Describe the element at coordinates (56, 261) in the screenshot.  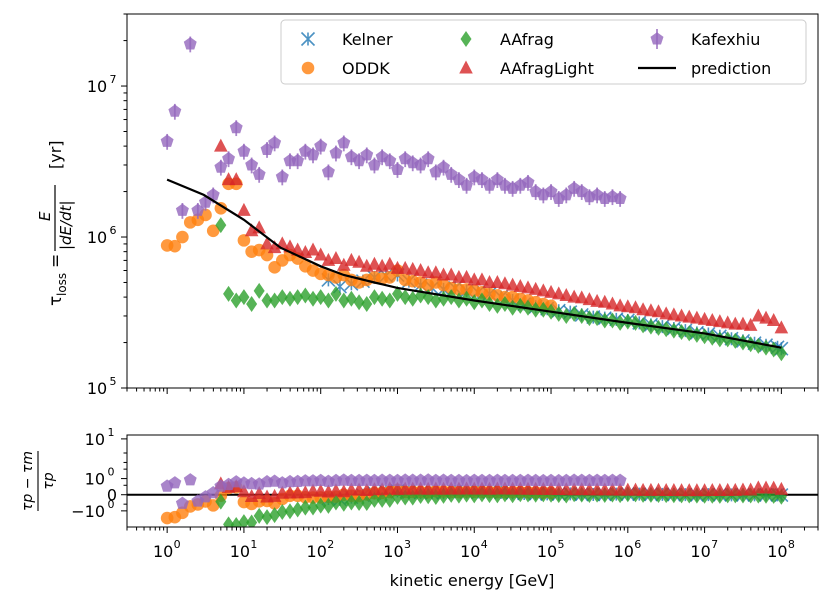
I see `ylabel-equals: =` at that location.